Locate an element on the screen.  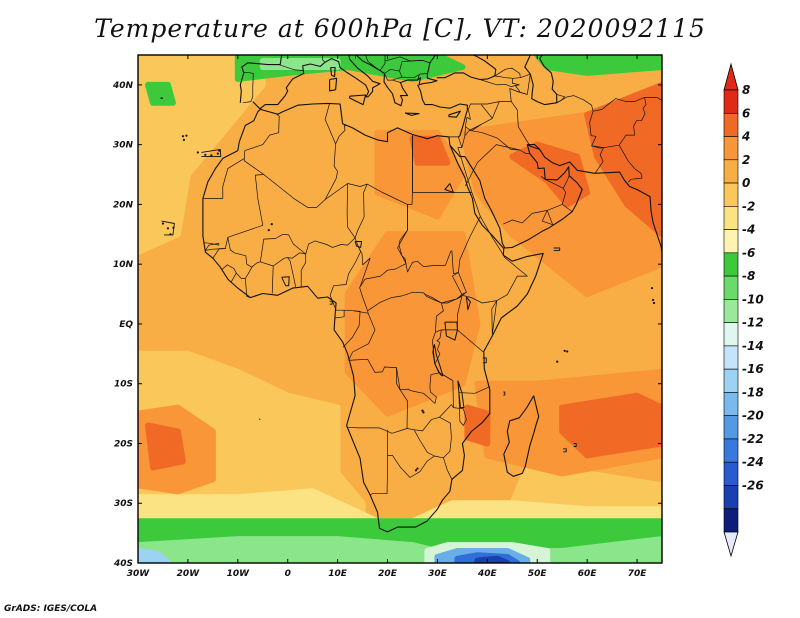
lat-tick-label: 40S is located at coordinates (123, 564).